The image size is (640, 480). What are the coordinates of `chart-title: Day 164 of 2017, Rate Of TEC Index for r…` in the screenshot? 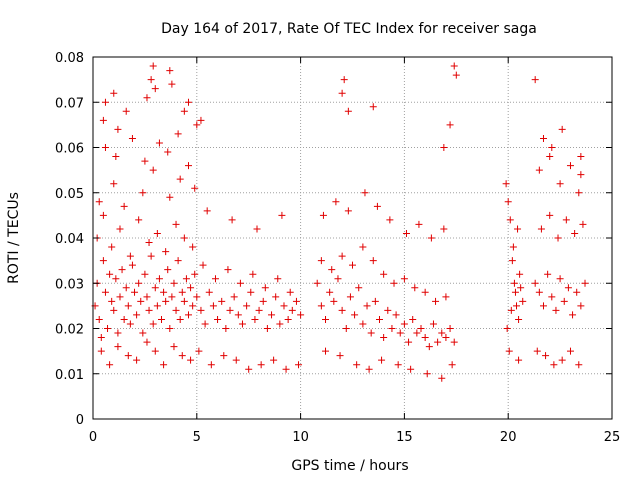 It's located at (349, 29).